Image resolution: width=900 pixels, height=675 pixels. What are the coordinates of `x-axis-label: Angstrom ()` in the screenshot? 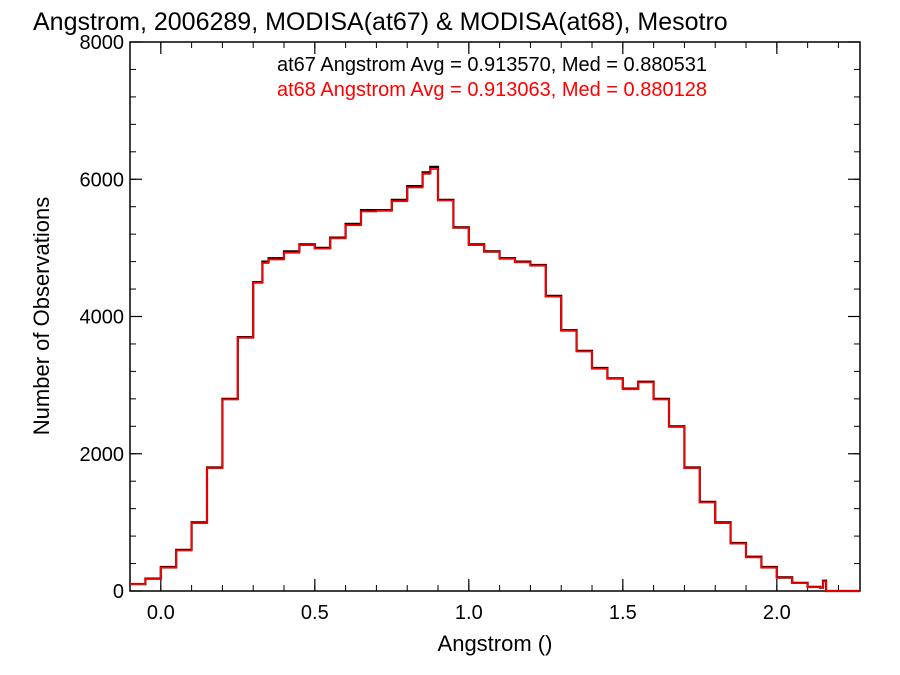 It's located at (495, 643).